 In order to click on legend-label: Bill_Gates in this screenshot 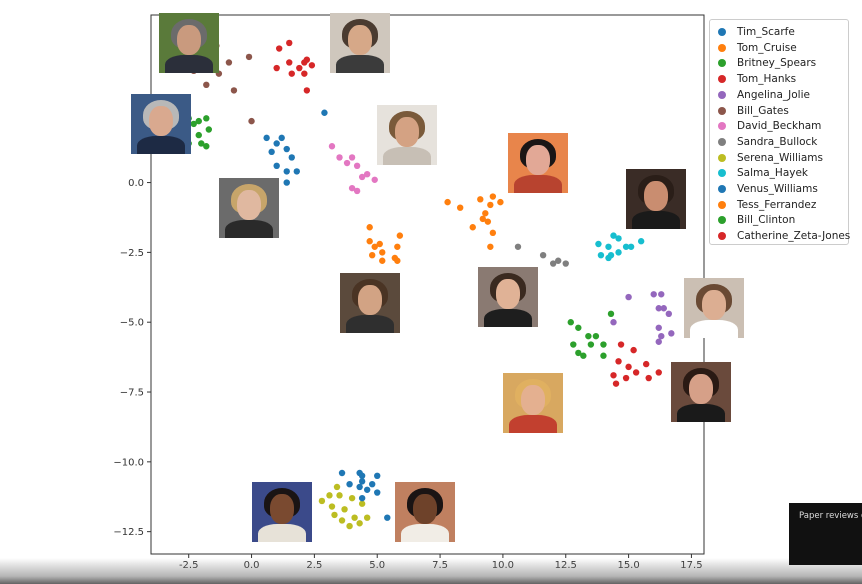, I will do `click(763, 110)`.